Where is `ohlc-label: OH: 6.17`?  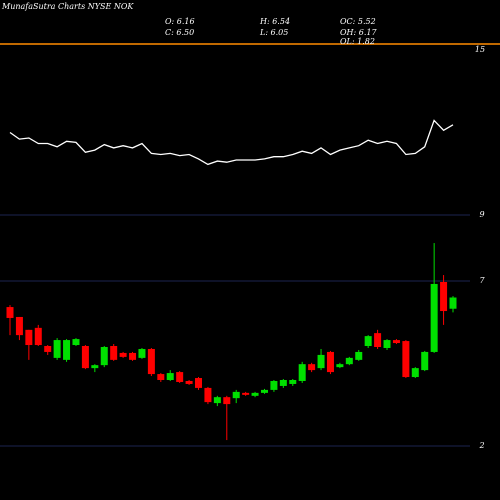
ohlc-label: OH: 6.17 is located at coordinates (358, 32).